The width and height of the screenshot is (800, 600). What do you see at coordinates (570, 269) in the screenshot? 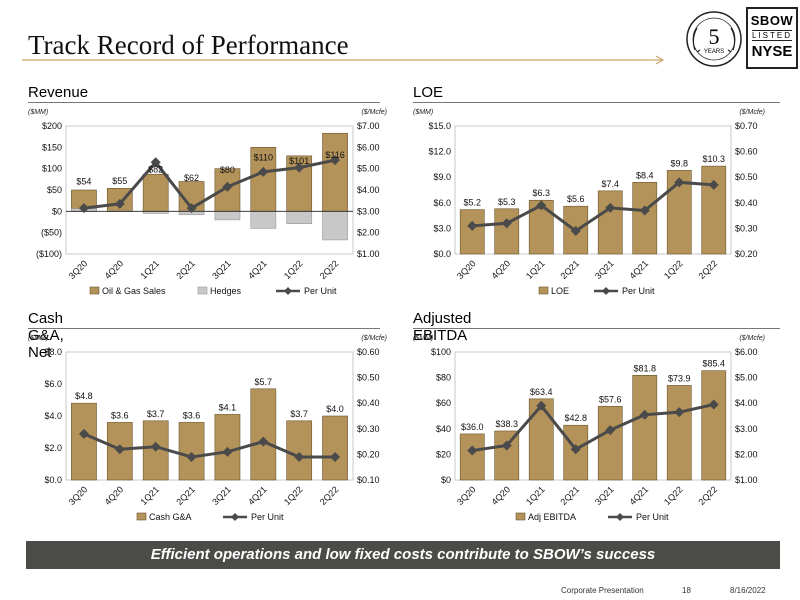
I see `category-label: 2Q21` at bounding box center [570, 269].